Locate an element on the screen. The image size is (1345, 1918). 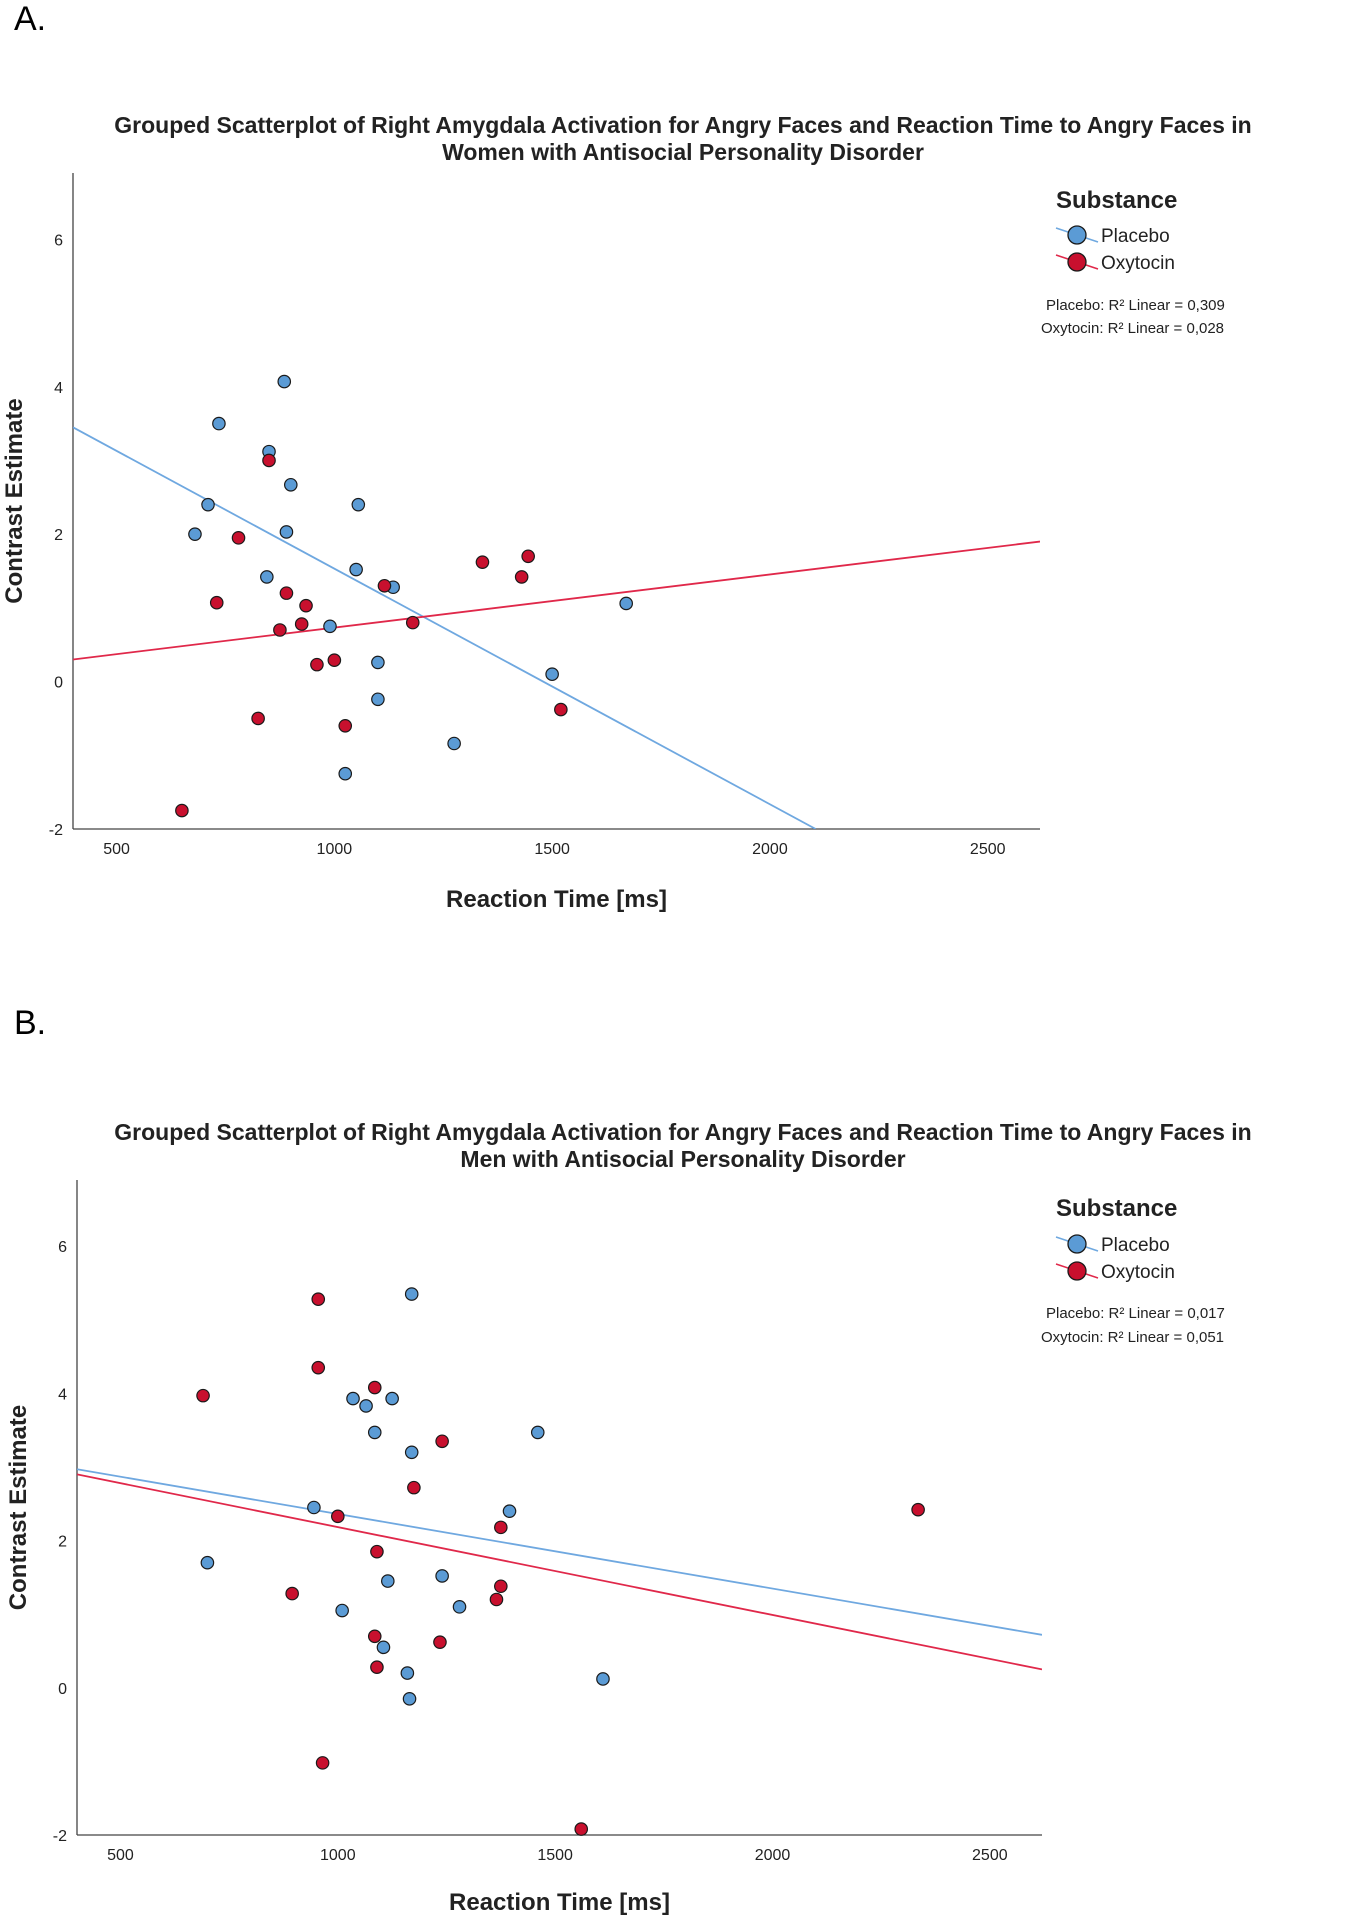
series-oxytocin-points is located at coordinates (371, 635).